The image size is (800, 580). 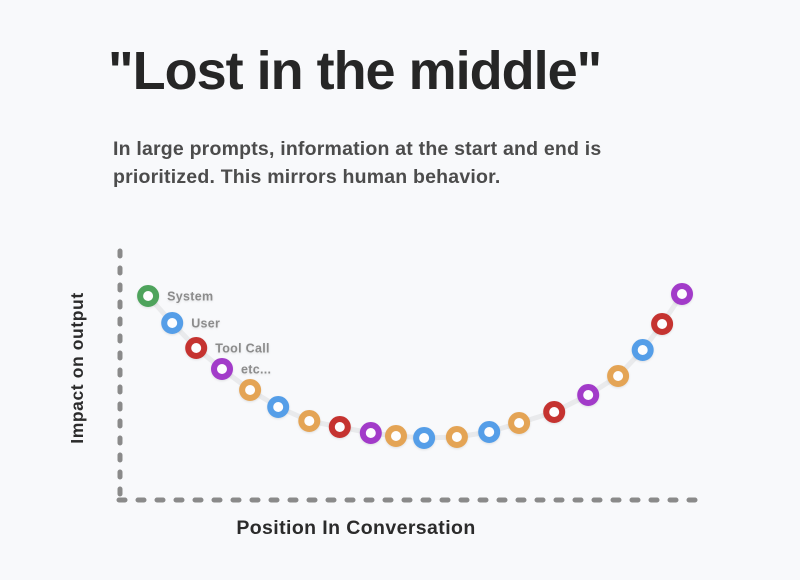 I want to click on data-point-label: User, so click(x=205, y=324).